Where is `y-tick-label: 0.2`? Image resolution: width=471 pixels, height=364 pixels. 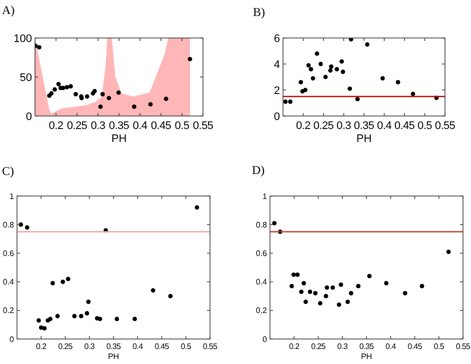 y-tick-label: 0.2 is located at coordinates (262, 311).